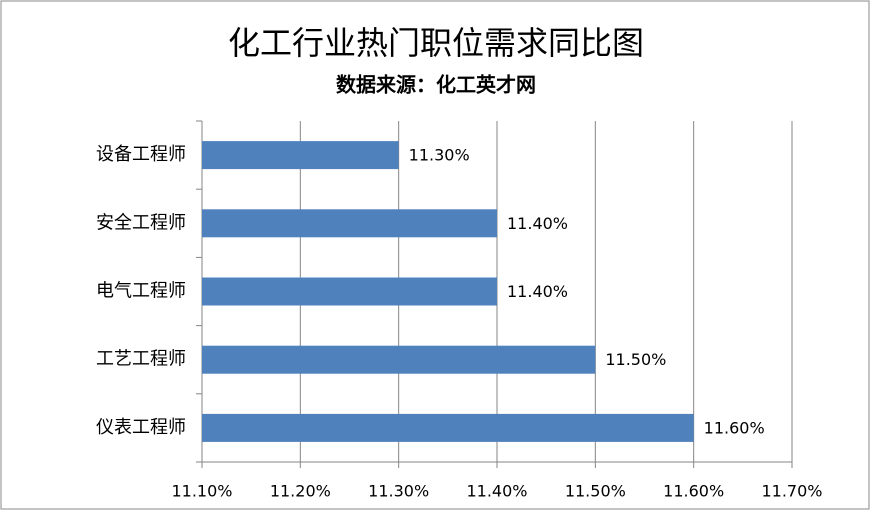 The image size is (871, 511). I want to click on chart-title: 化工行业热门职位需求同比图, so click(436, 43).